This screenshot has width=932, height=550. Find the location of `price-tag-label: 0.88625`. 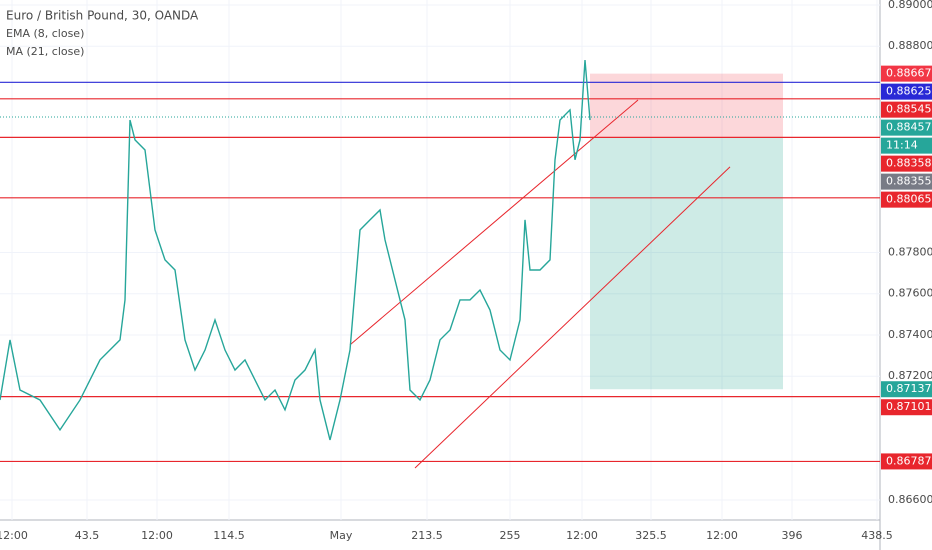

price-tag-label: 0.88625 is located at coordinates (909, 91).